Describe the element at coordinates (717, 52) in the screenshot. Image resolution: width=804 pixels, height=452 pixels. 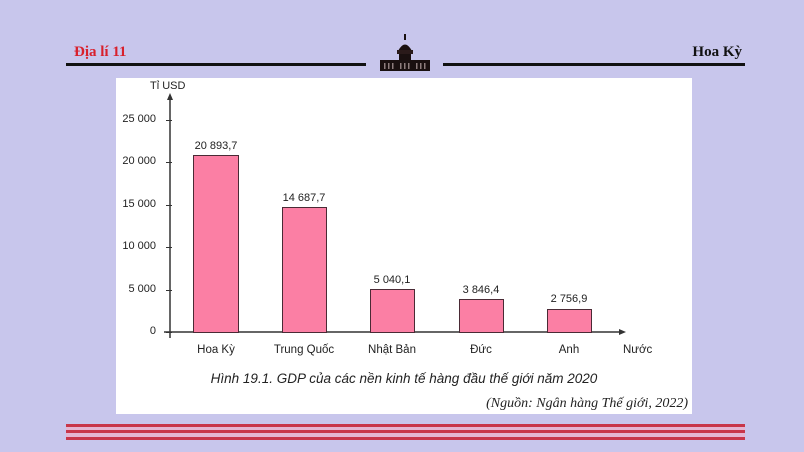
I see `lesson-title: Hoa Kỳ` at that location.